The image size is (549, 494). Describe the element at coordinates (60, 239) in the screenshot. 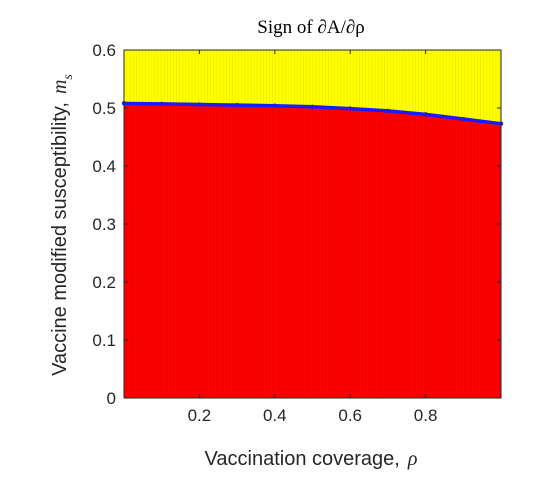

I see `y-axis-label-text: Vaccine modified susceptibility,` at that location.